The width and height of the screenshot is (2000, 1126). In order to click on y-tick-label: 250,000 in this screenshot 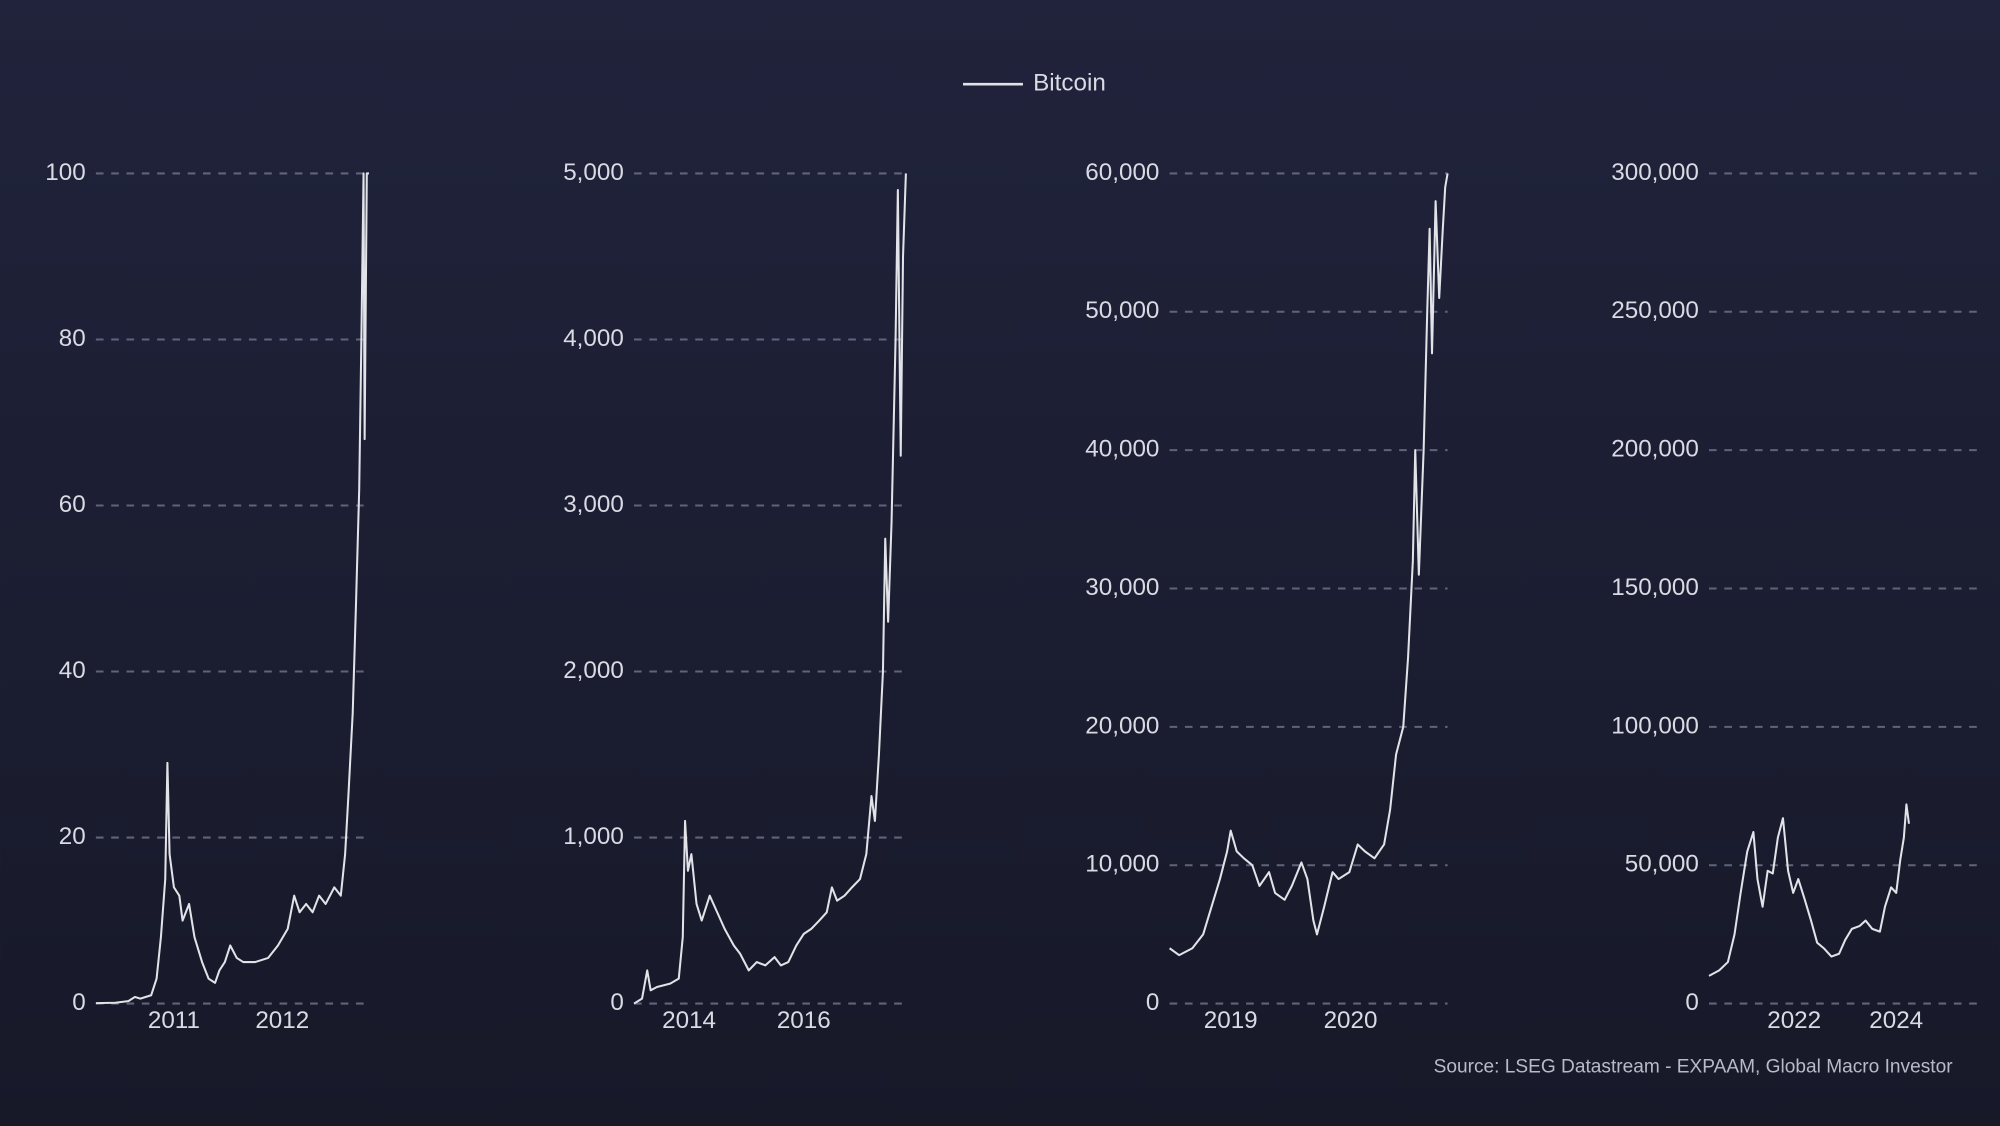, I will do `click(1655, 310)`.